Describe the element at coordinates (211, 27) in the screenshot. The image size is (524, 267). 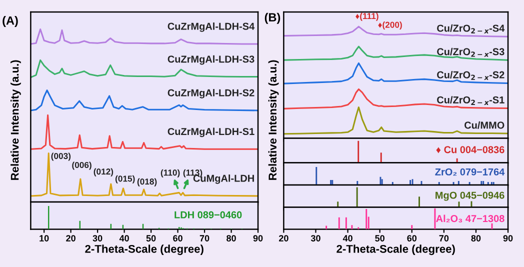
I see `series-label: CuZrMgAl-LDH-S4` at that location.